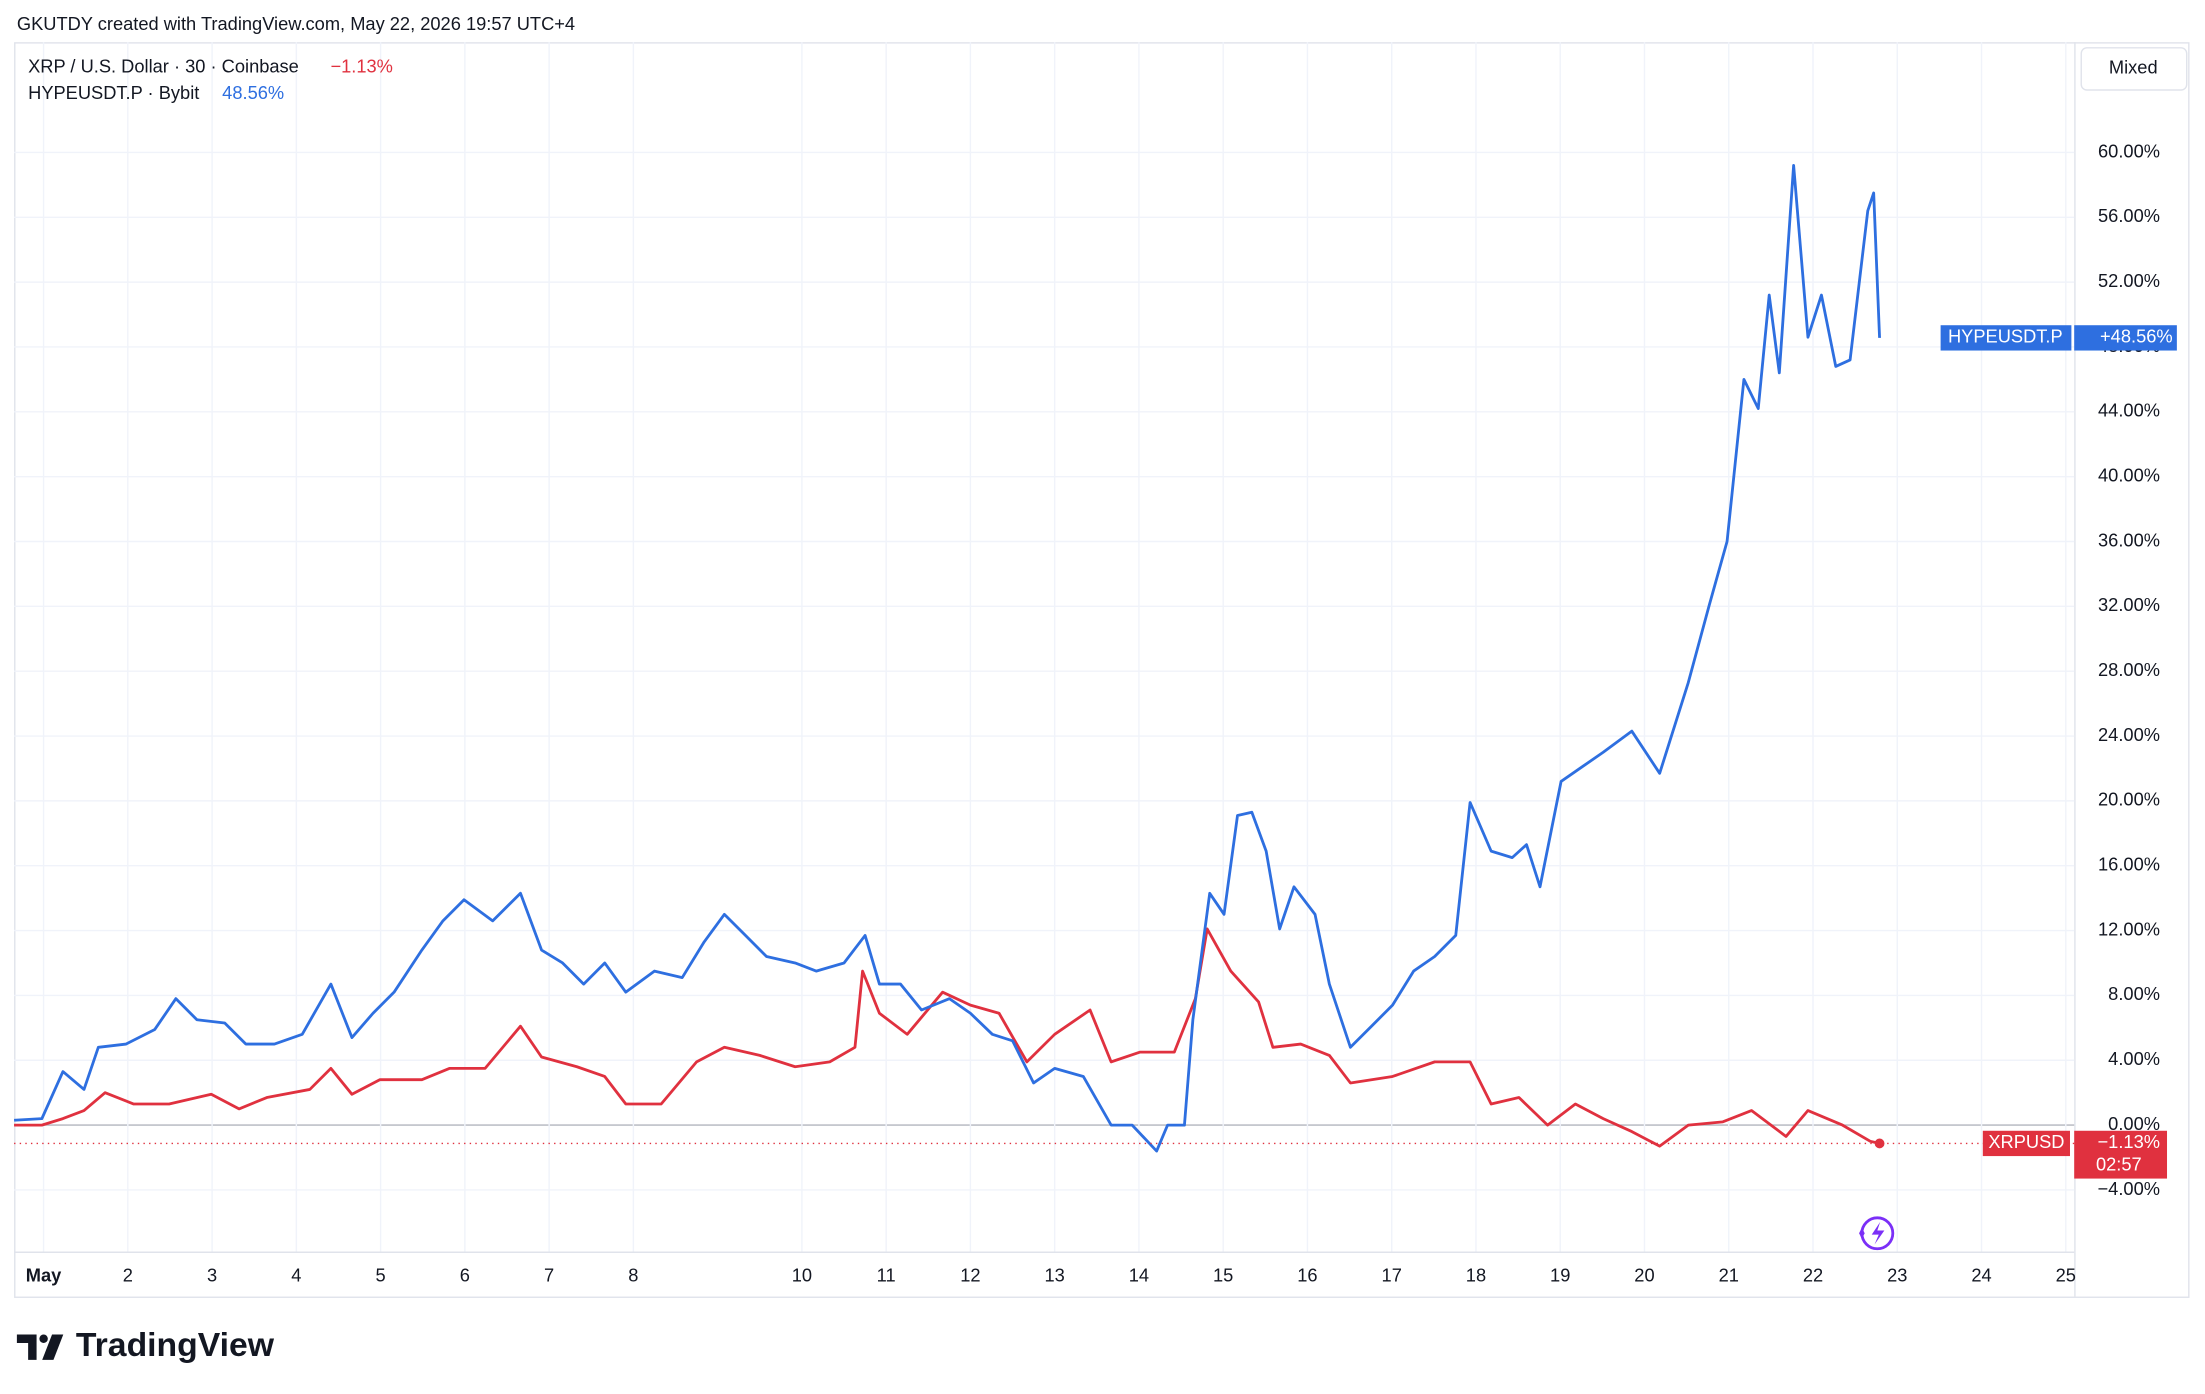 The image size is (2205, 1394). What do you see at coordinates (2134, 1123) in the screenshot?
I see `y-tick-label: 0.00%` at bounding box center [2134, 1123].